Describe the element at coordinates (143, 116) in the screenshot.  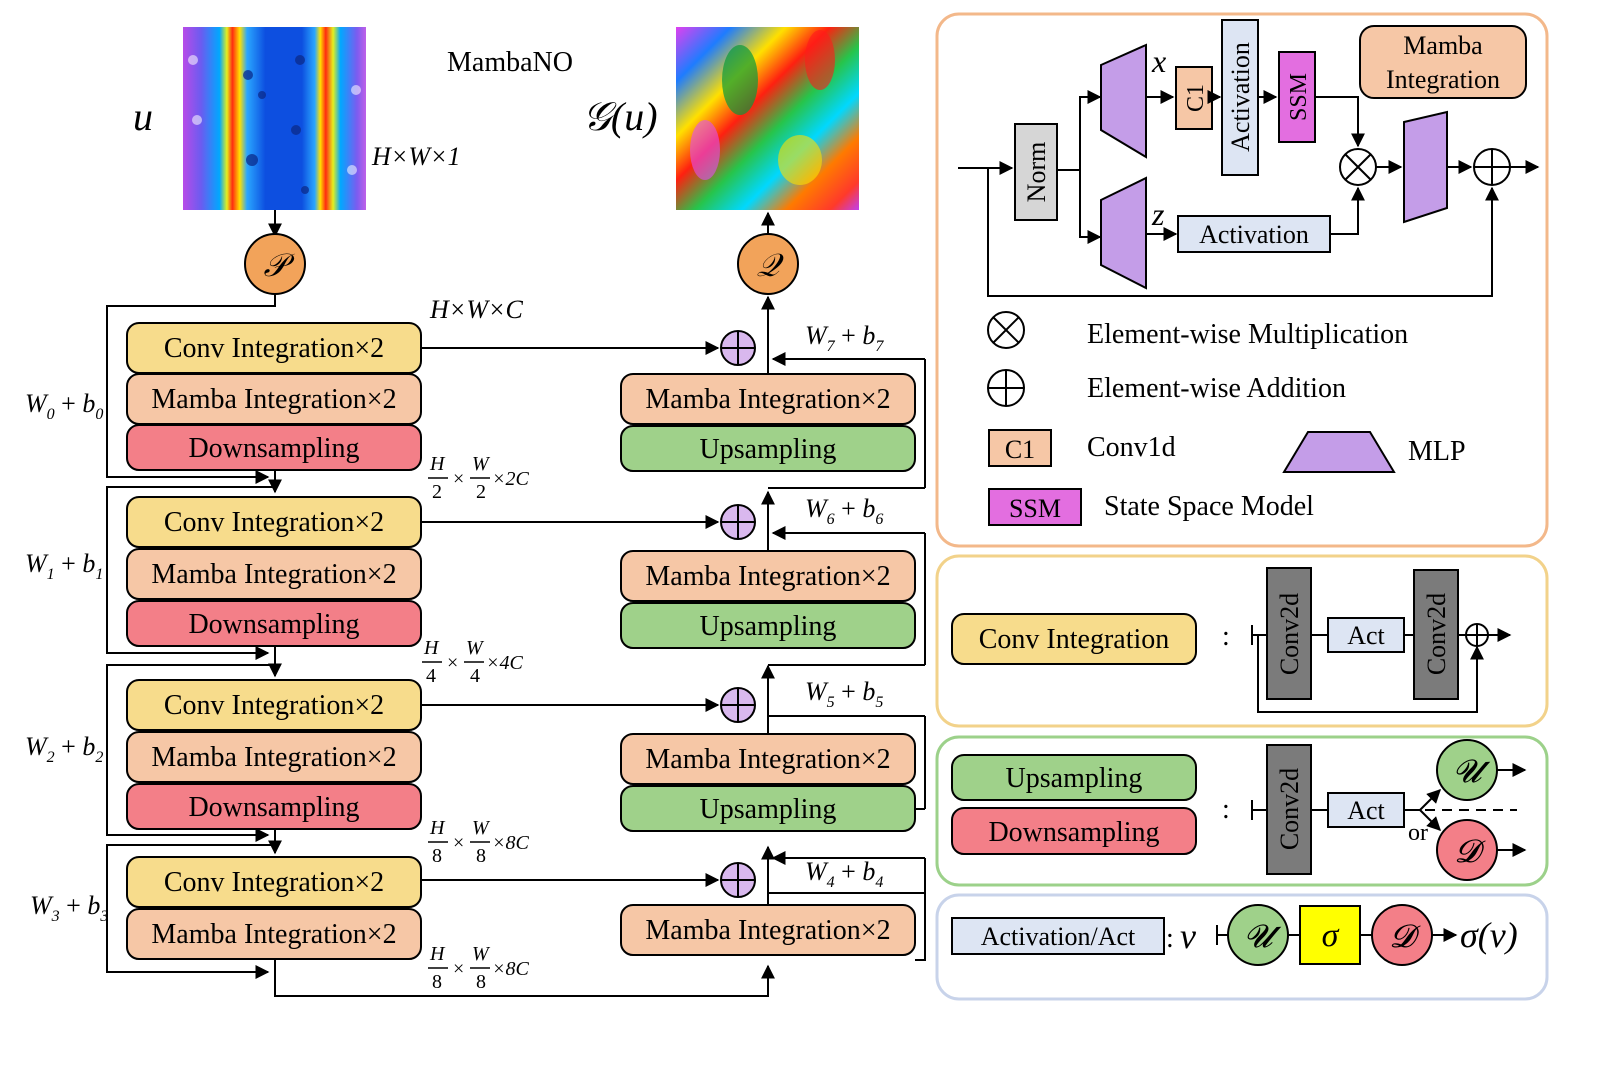
I see `input-symbol: u` at that location.